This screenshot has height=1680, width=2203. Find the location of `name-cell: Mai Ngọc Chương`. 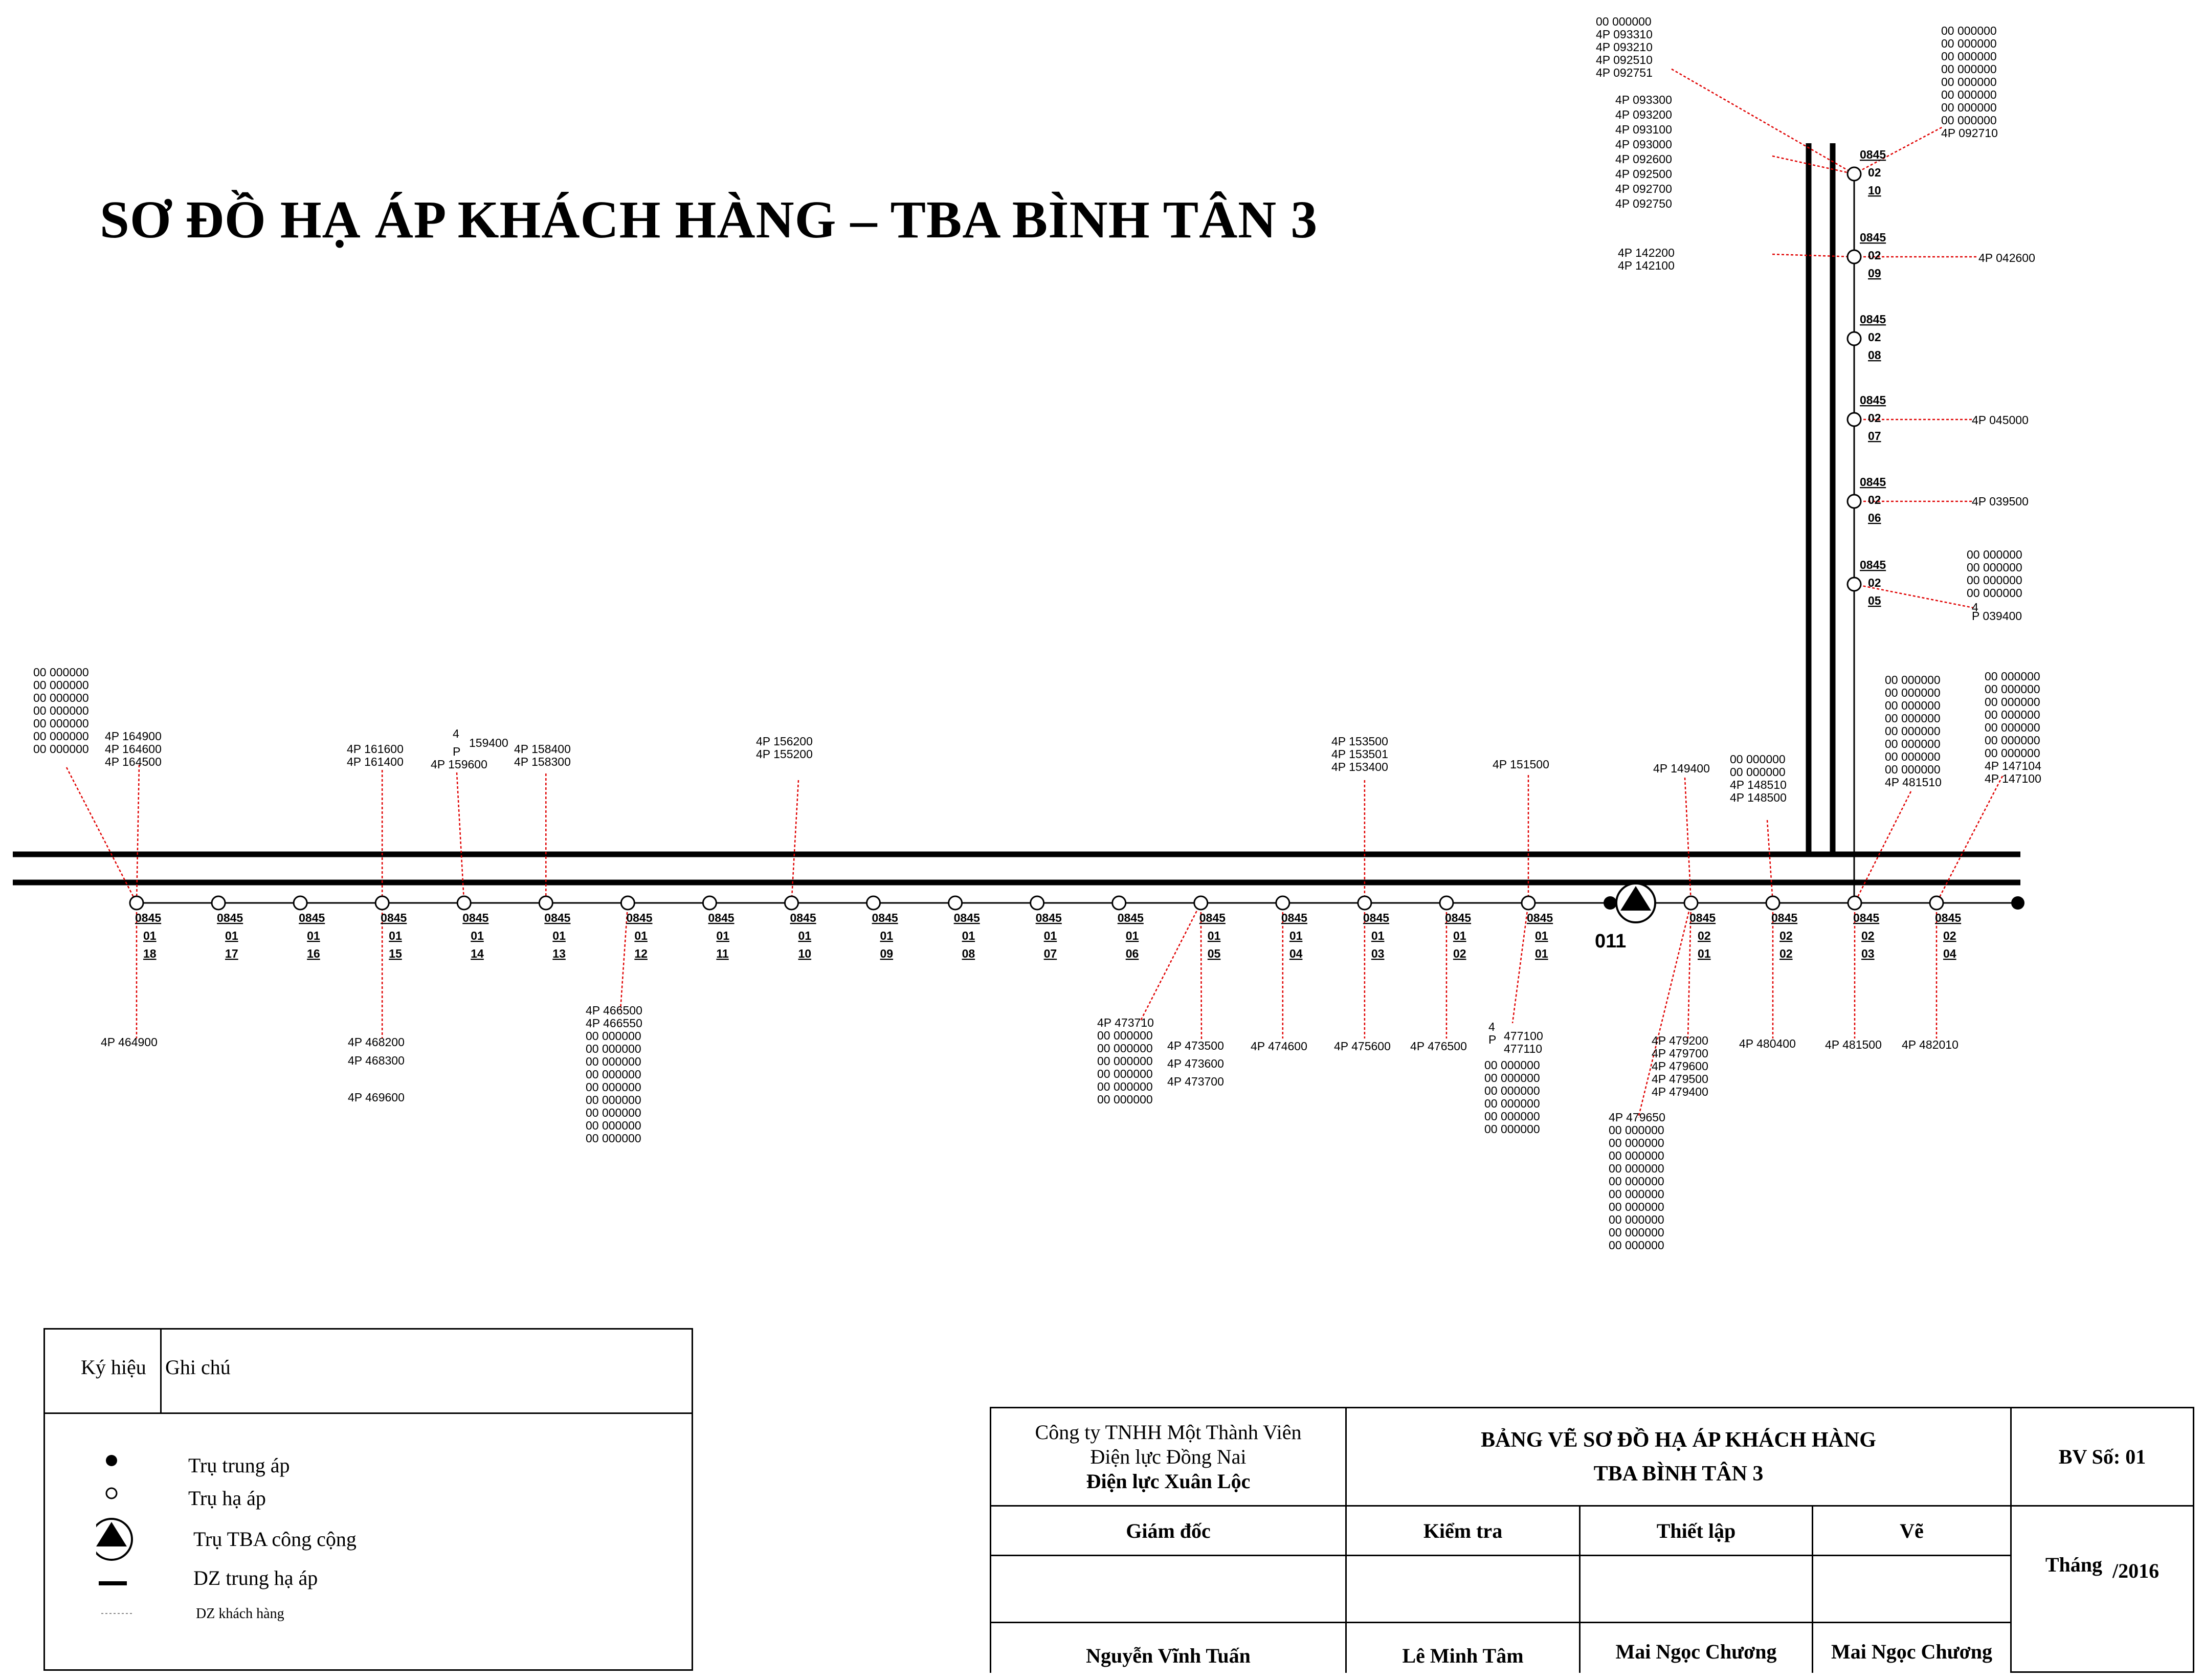

name-cell: Mai Ngọc Chương is located at coordinates (1912, 1614).